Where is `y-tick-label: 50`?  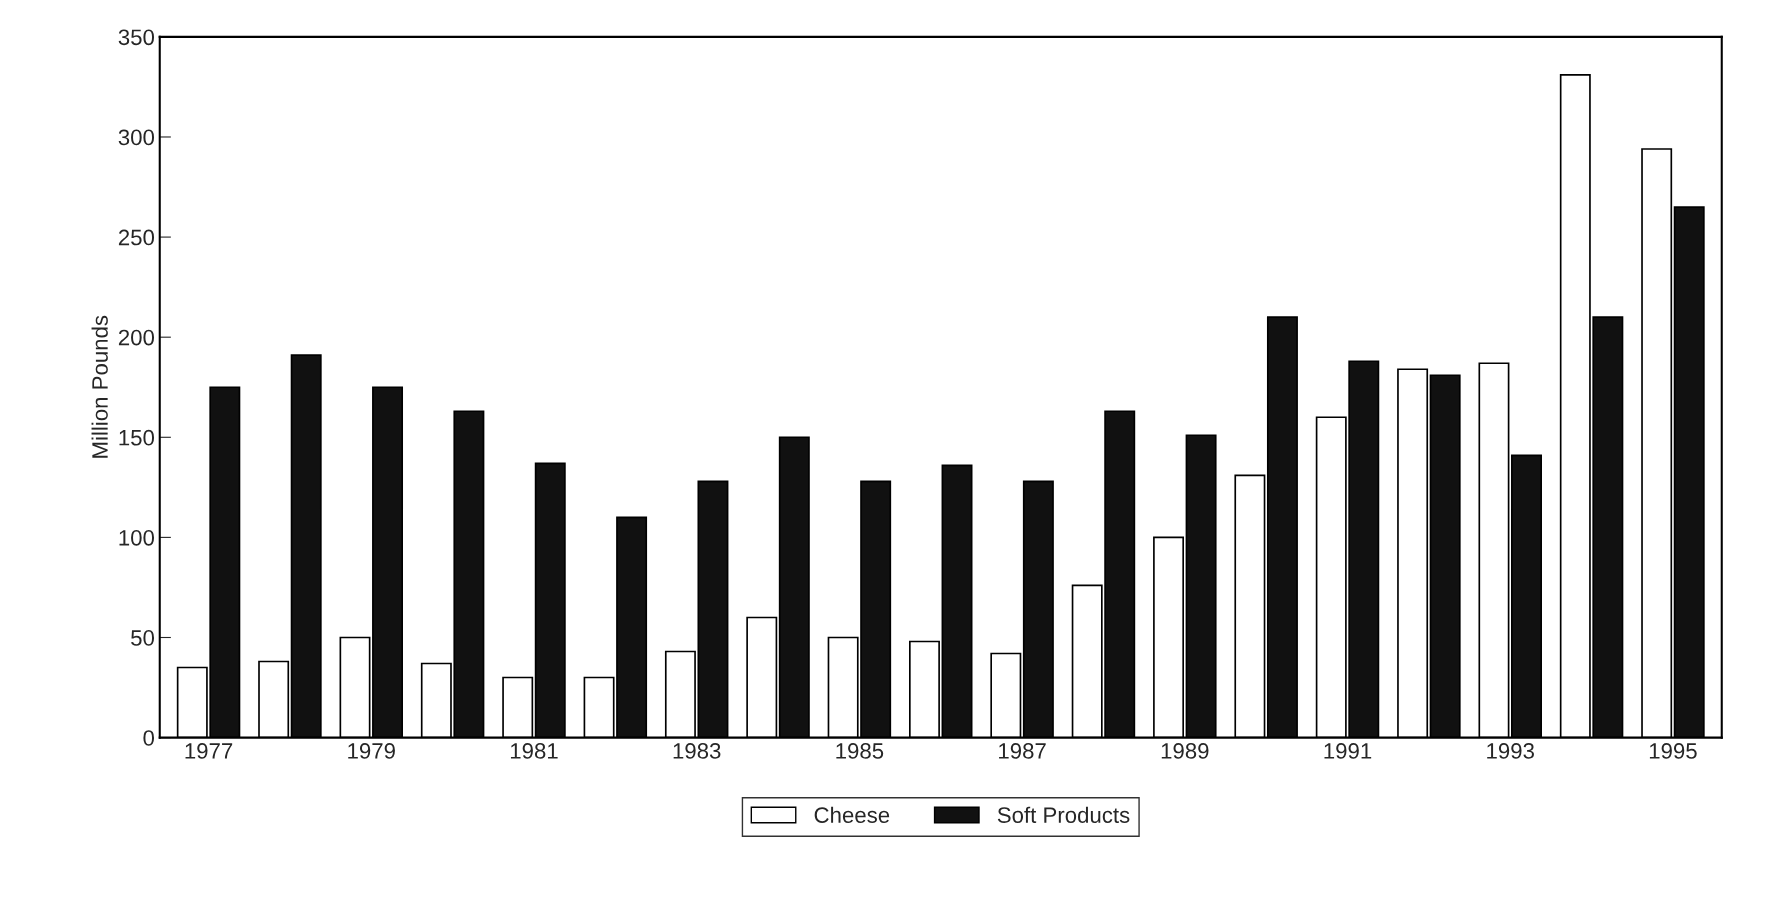
y-tick-label: 50 is located at coordinates (143, 638).